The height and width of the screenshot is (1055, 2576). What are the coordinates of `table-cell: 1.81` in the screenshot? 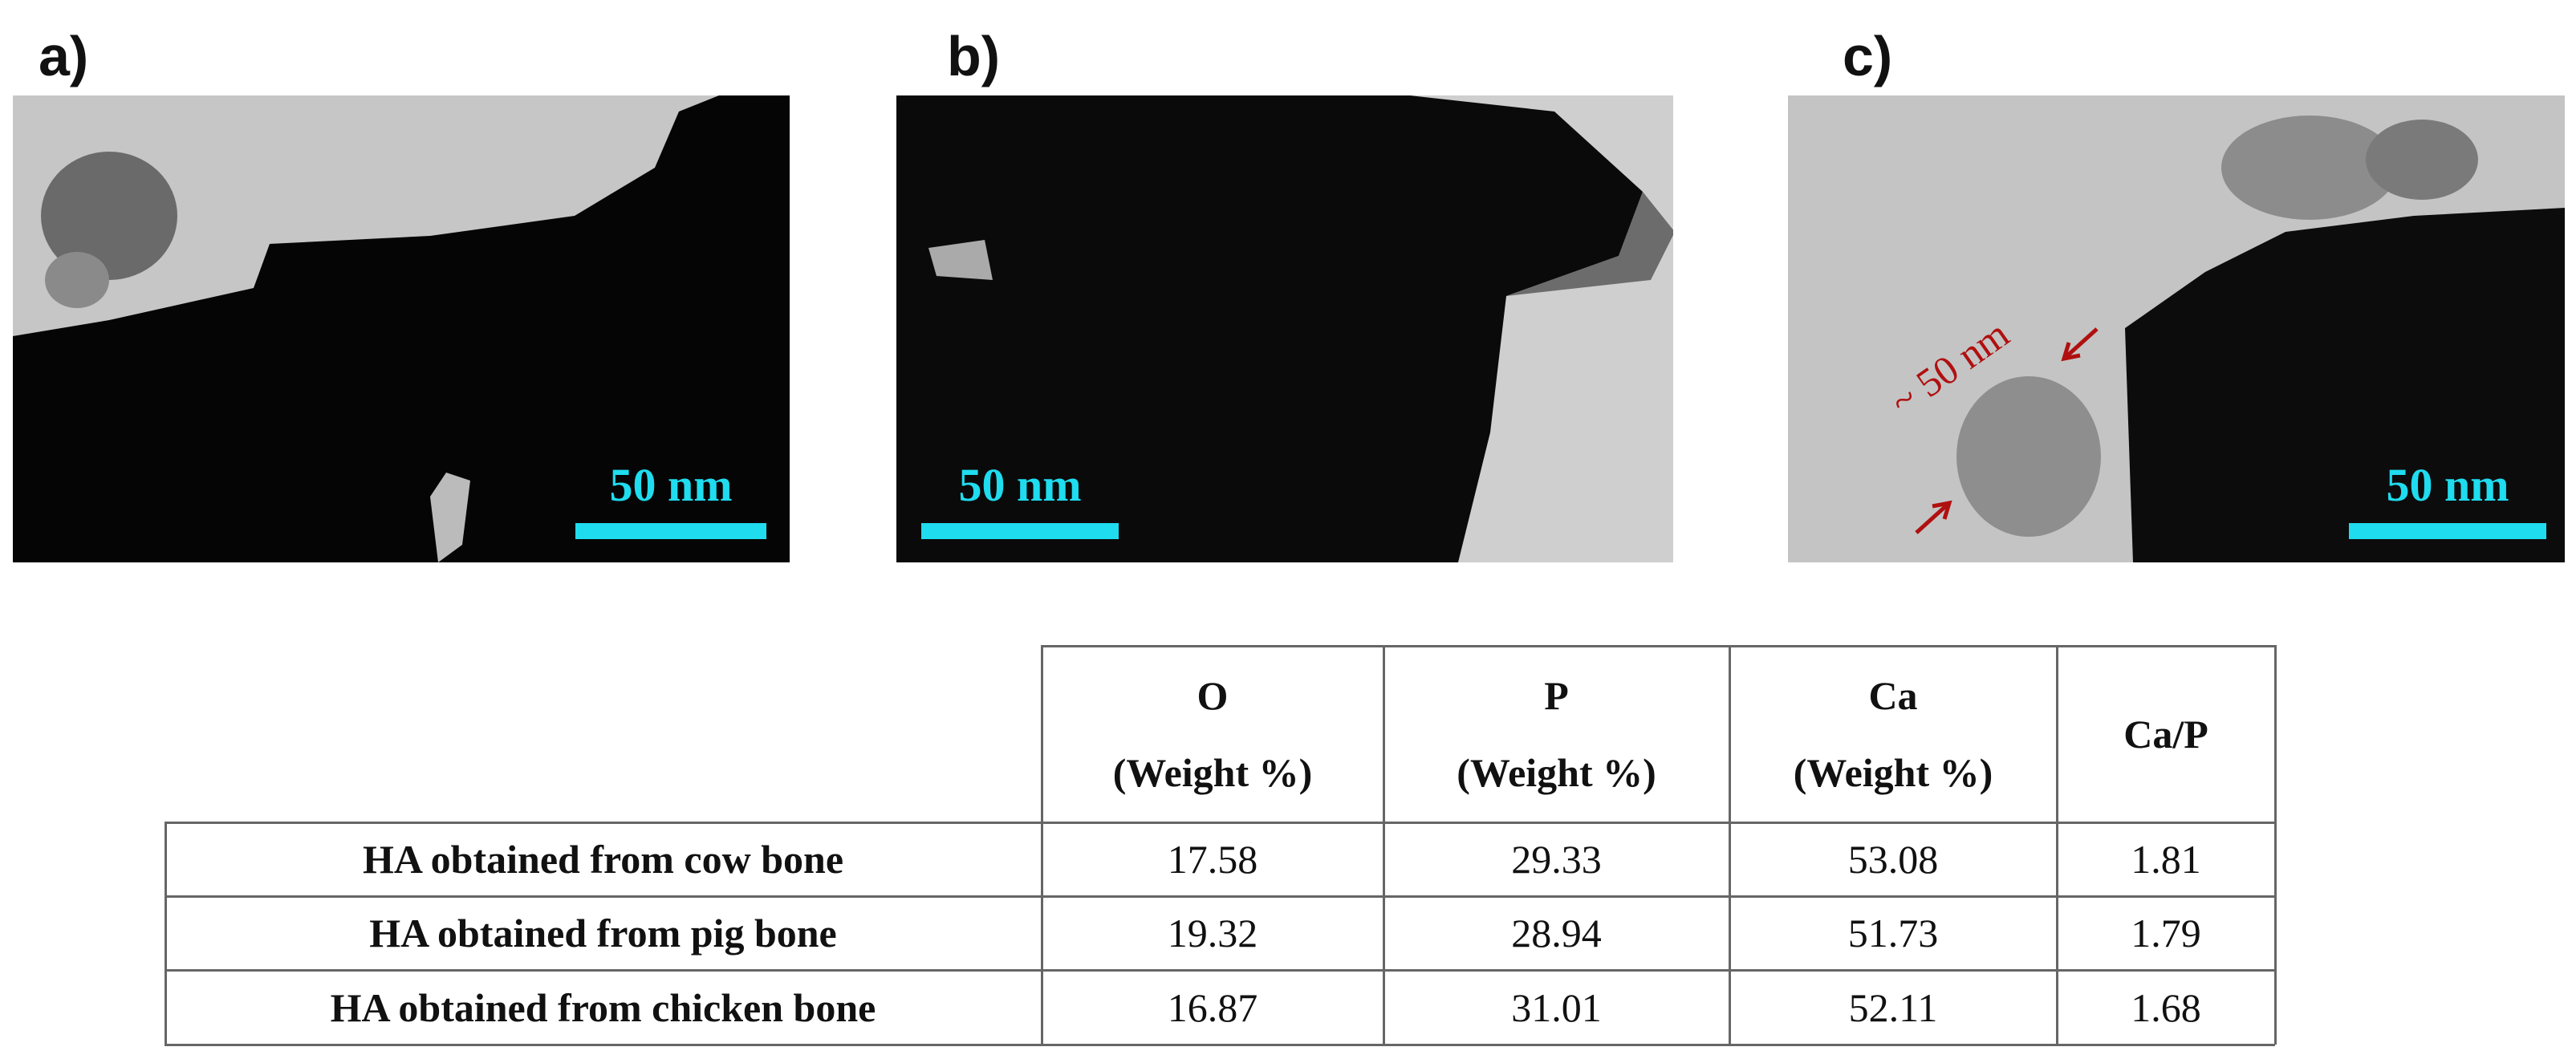 It's located at (2166, 859).